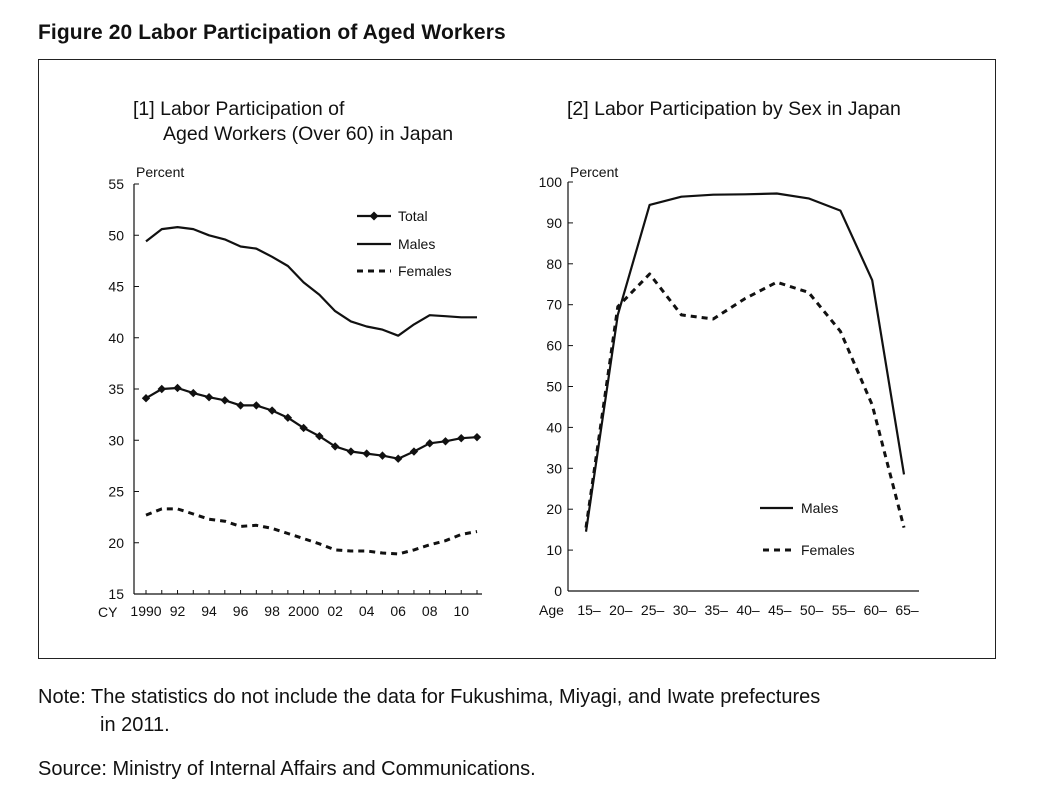  Describe the element at coordinates (554, 387) in the screenshot. I see `chart2-y-tick-label: 50` at that location.